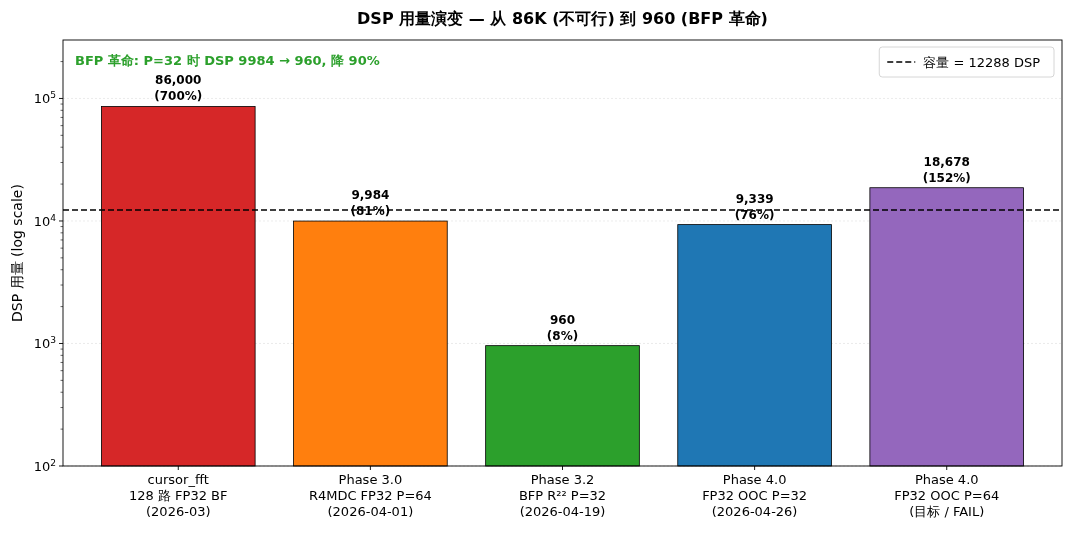 This screenshot has width=1080, height=535. I want to click on y-tick-label: 10$^{3}$, so click(45, 343).